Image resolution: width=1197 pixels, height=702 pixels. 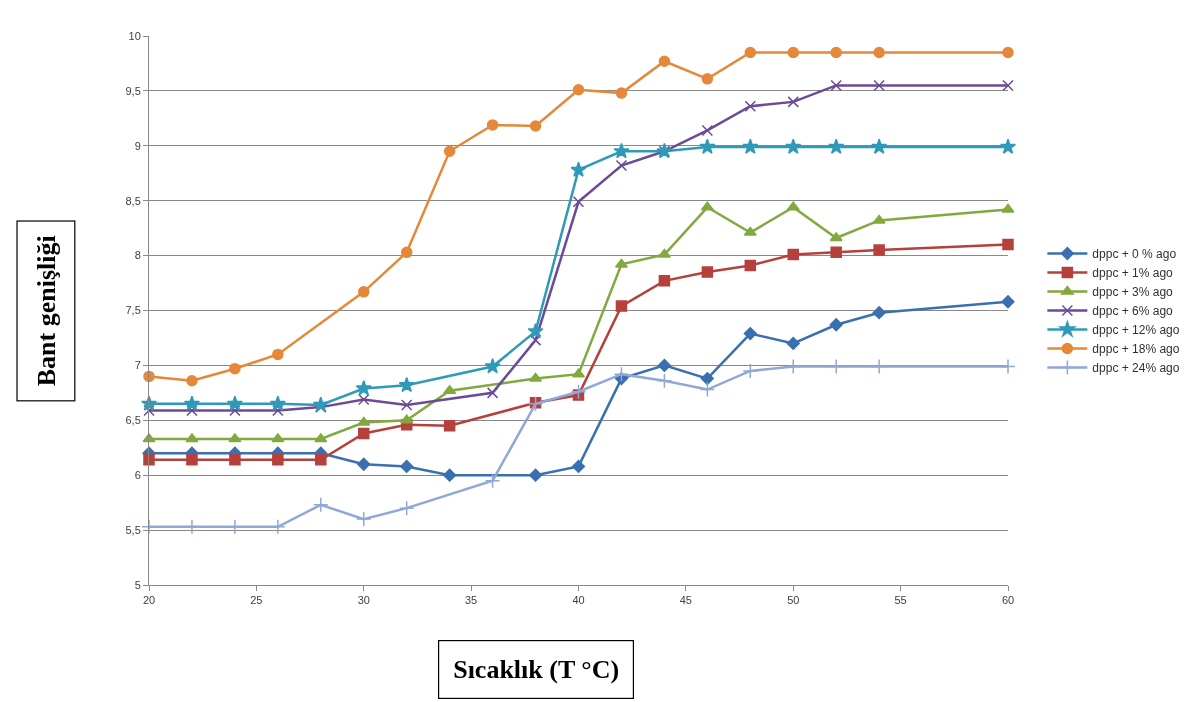 I want to click on y-axis-title: Bant genişliği, so click(x=46, y=311).